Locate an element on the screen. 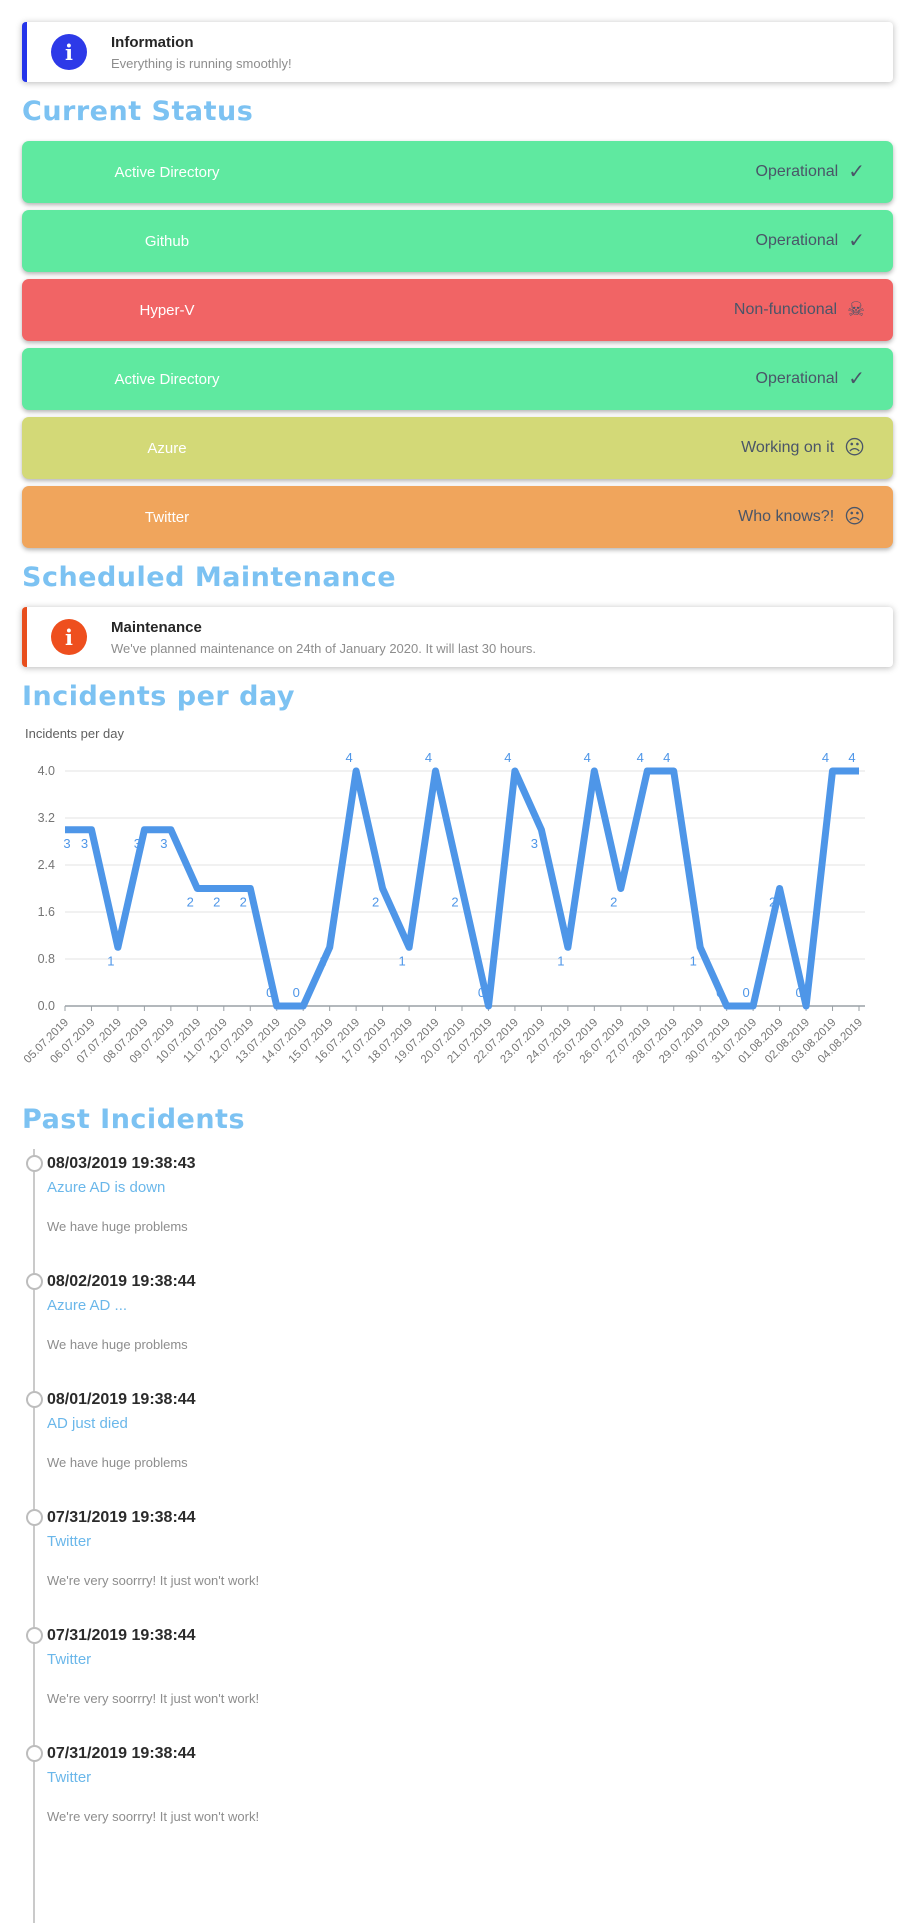 The width and height of the screenshot is (922, 1923). svg-text: 2.4 is located at coordinates (46, 865).